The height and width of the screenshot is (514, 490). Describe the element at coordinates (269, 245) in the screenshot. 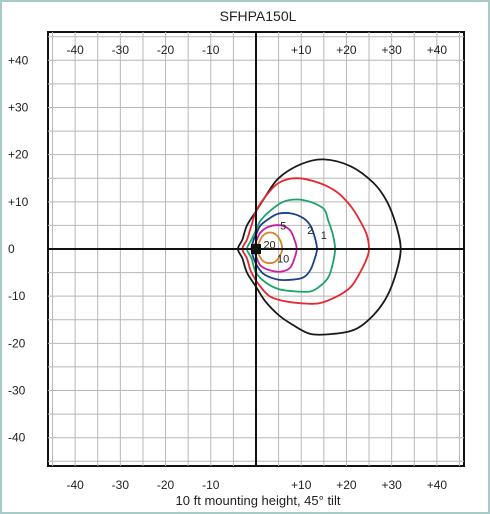

I see `contour-label-20: 20` at that location.